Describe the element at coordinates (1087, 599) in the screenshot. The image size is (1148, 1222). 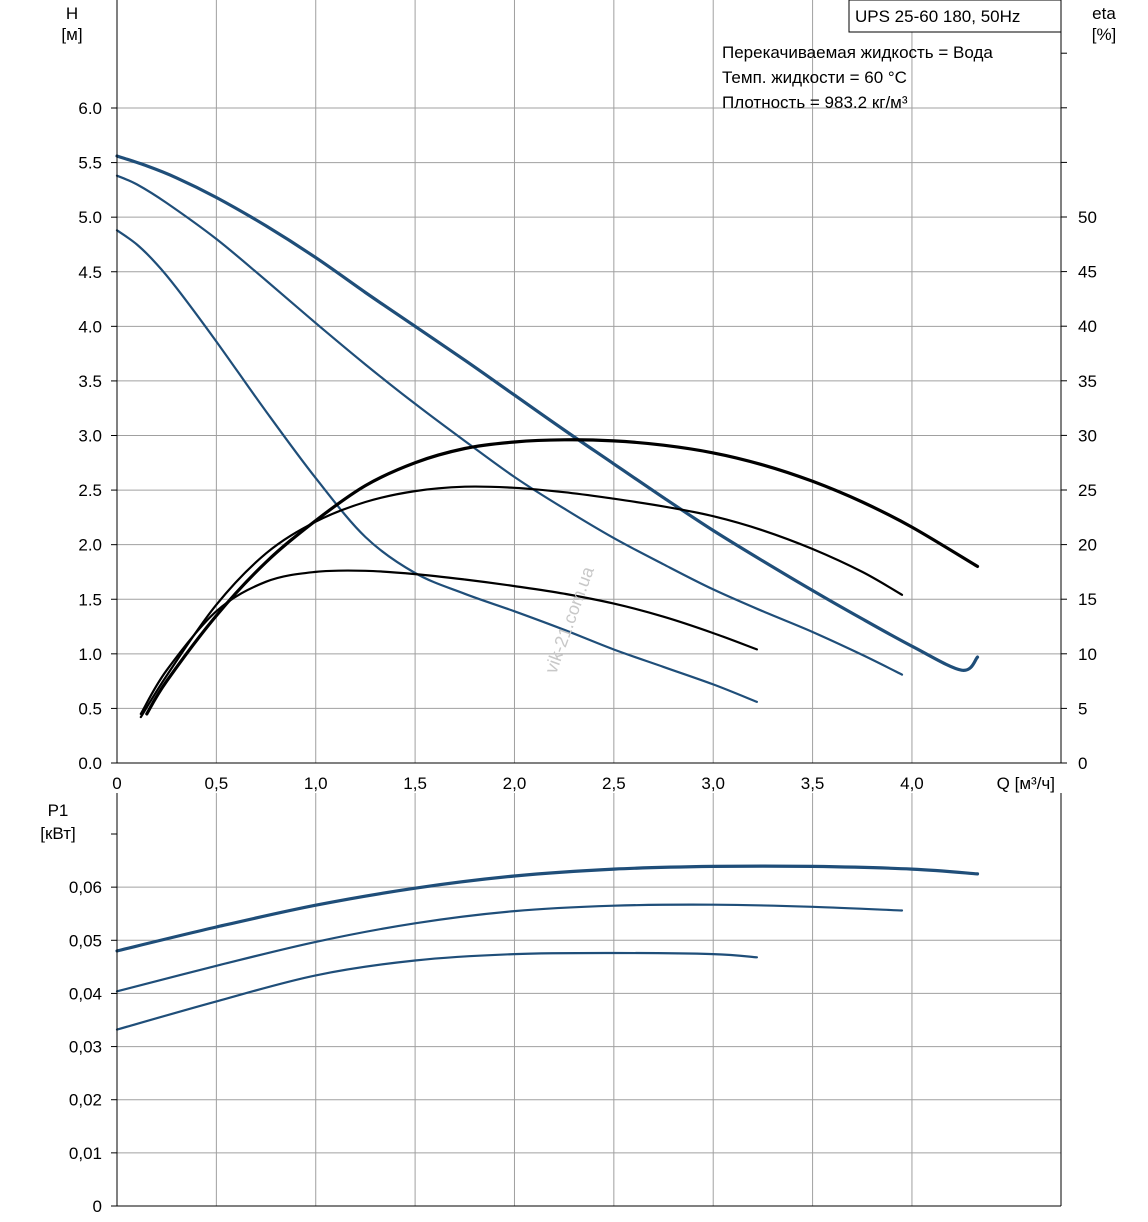
I see `y-tick-label-right: 15` at that location.